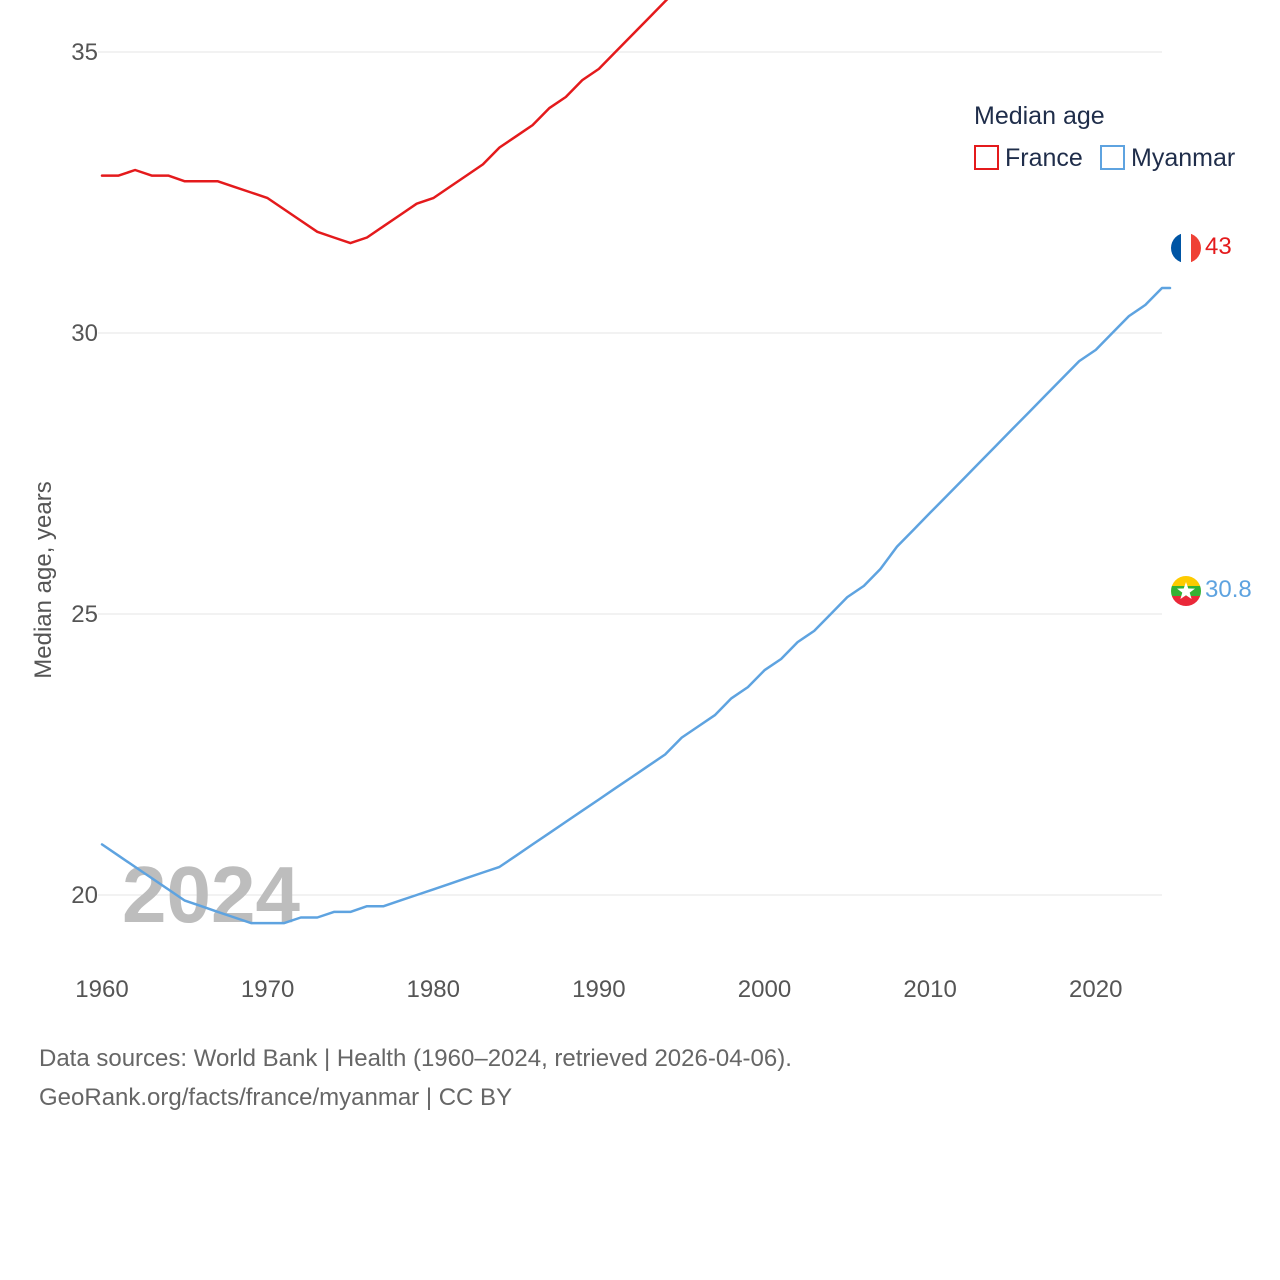 This screenshot has height=1280, width=1280. I want to click on x-axis-ticks: 1960 1970 1980 1990 2000 2010 2020, so click(598, 989).